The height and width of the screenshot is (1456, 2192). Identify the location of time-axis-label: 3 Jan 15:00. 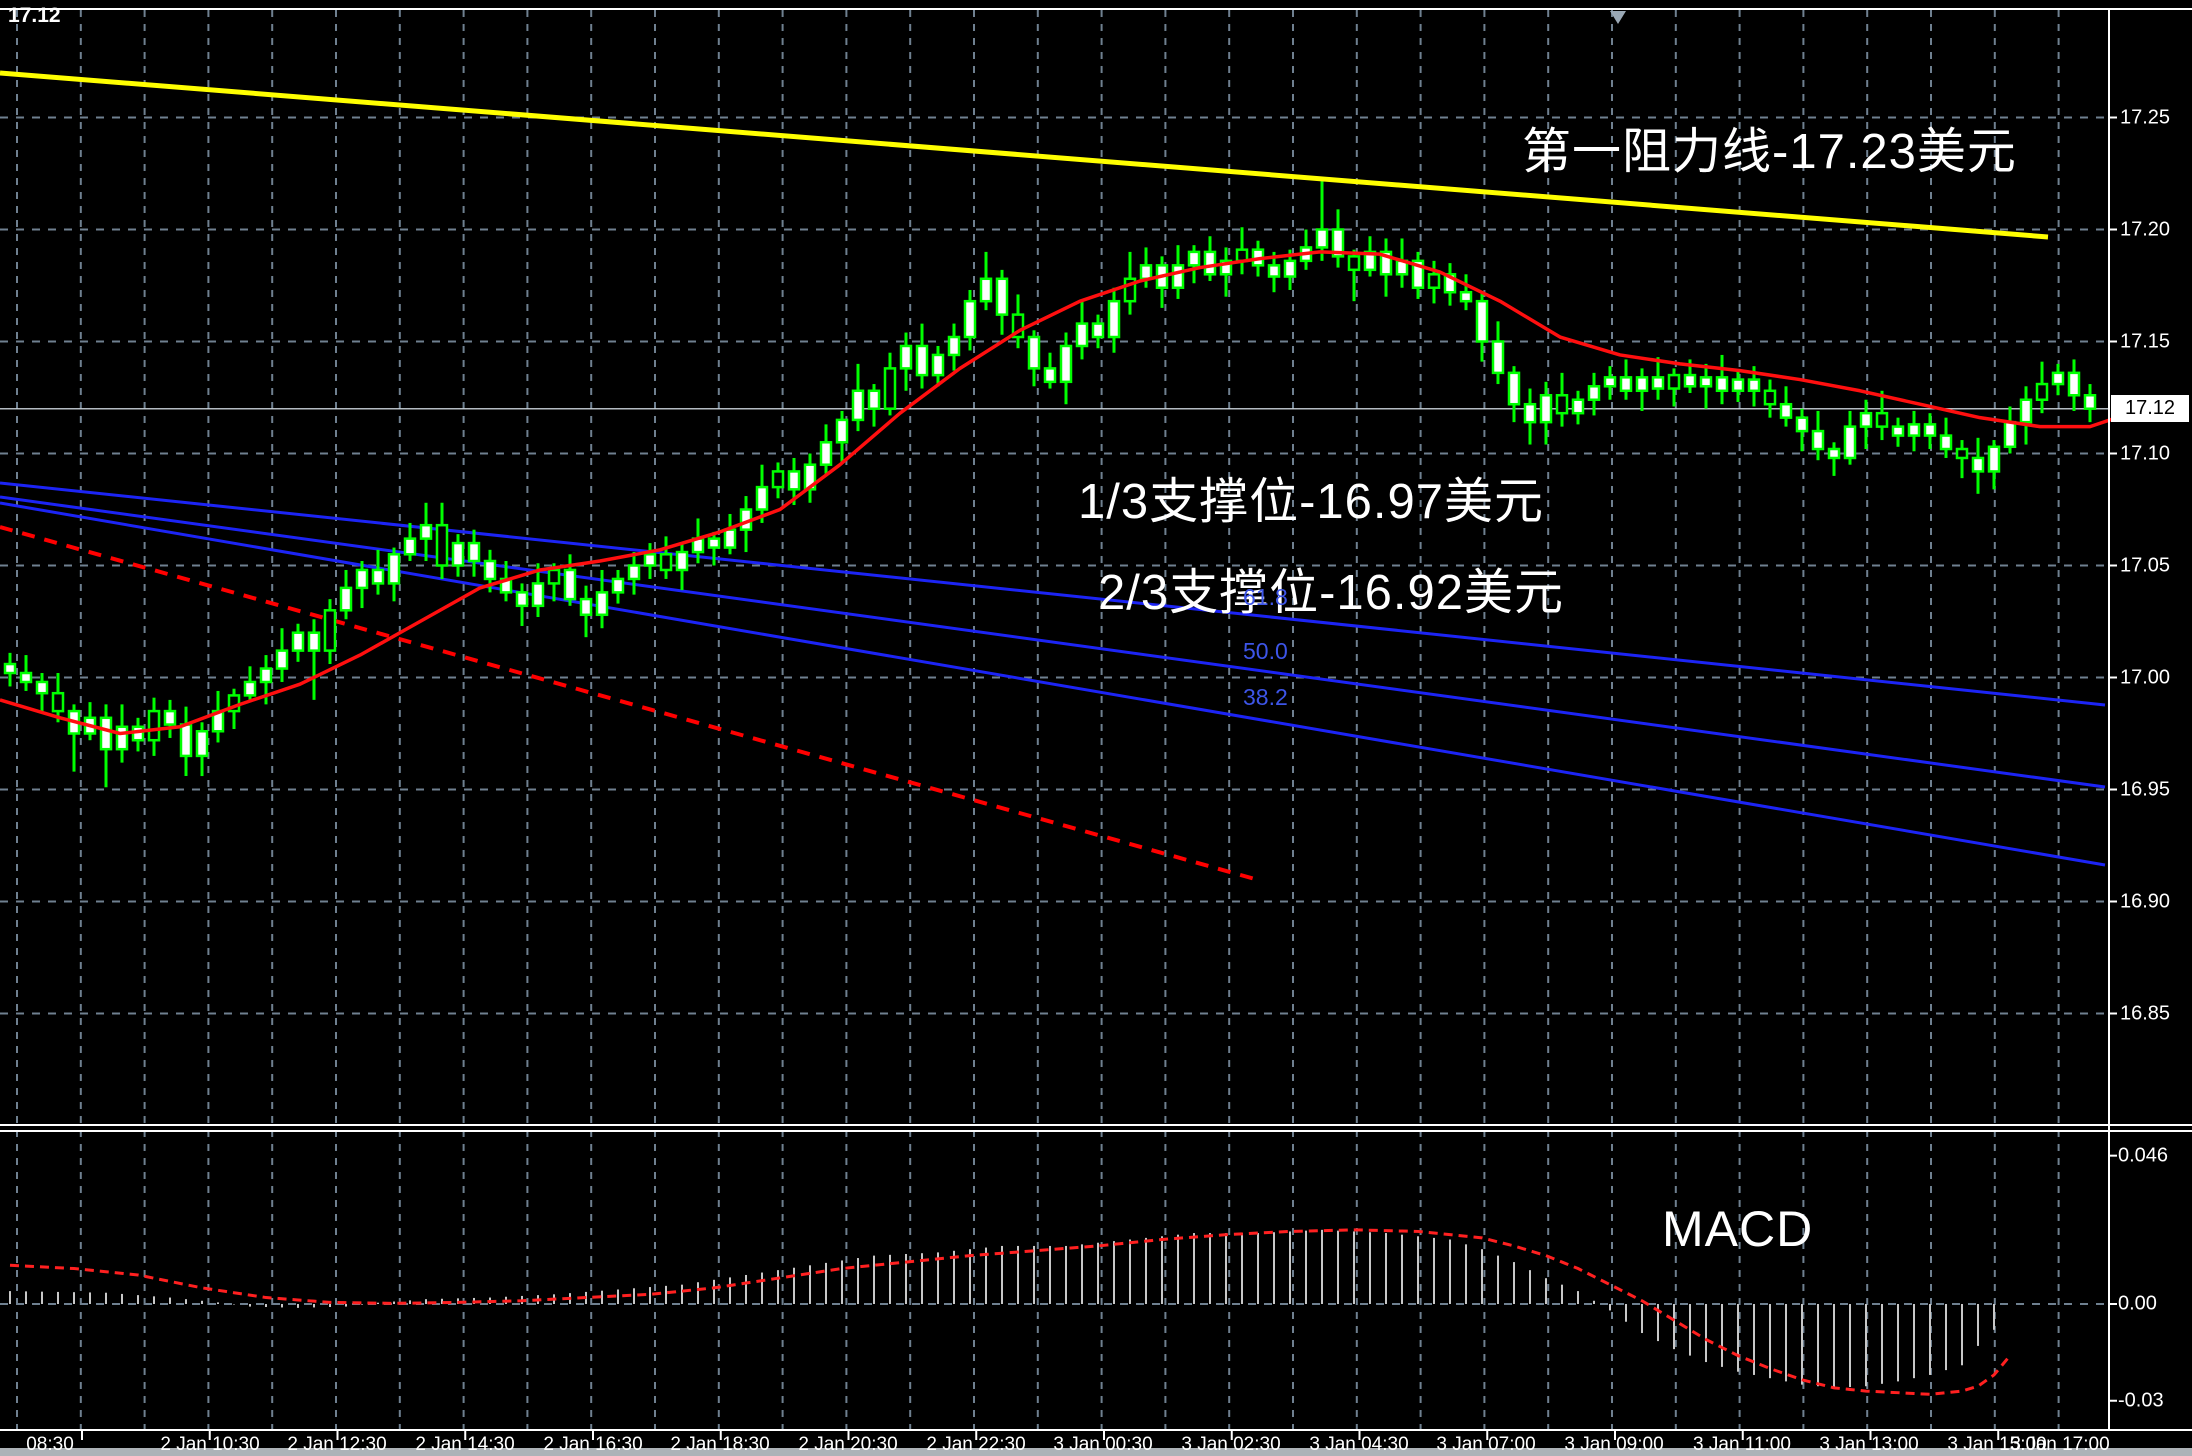
(1997, 1444).